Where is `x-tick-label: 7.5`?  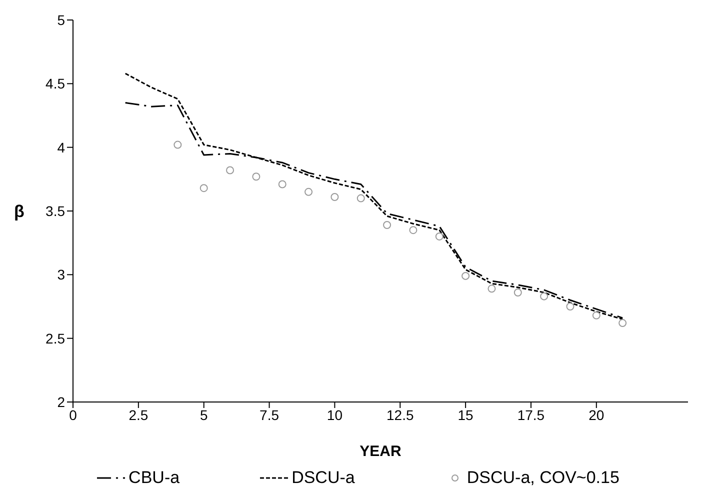
x-tick-label: 7.5 is located at coordinates (270, 414).